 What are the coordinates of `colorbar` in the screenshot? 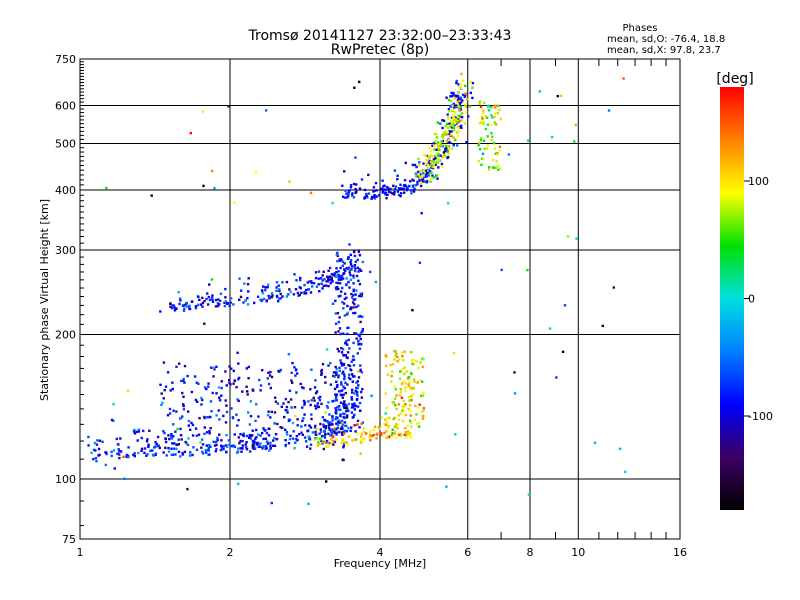 It's located at (732, 298).